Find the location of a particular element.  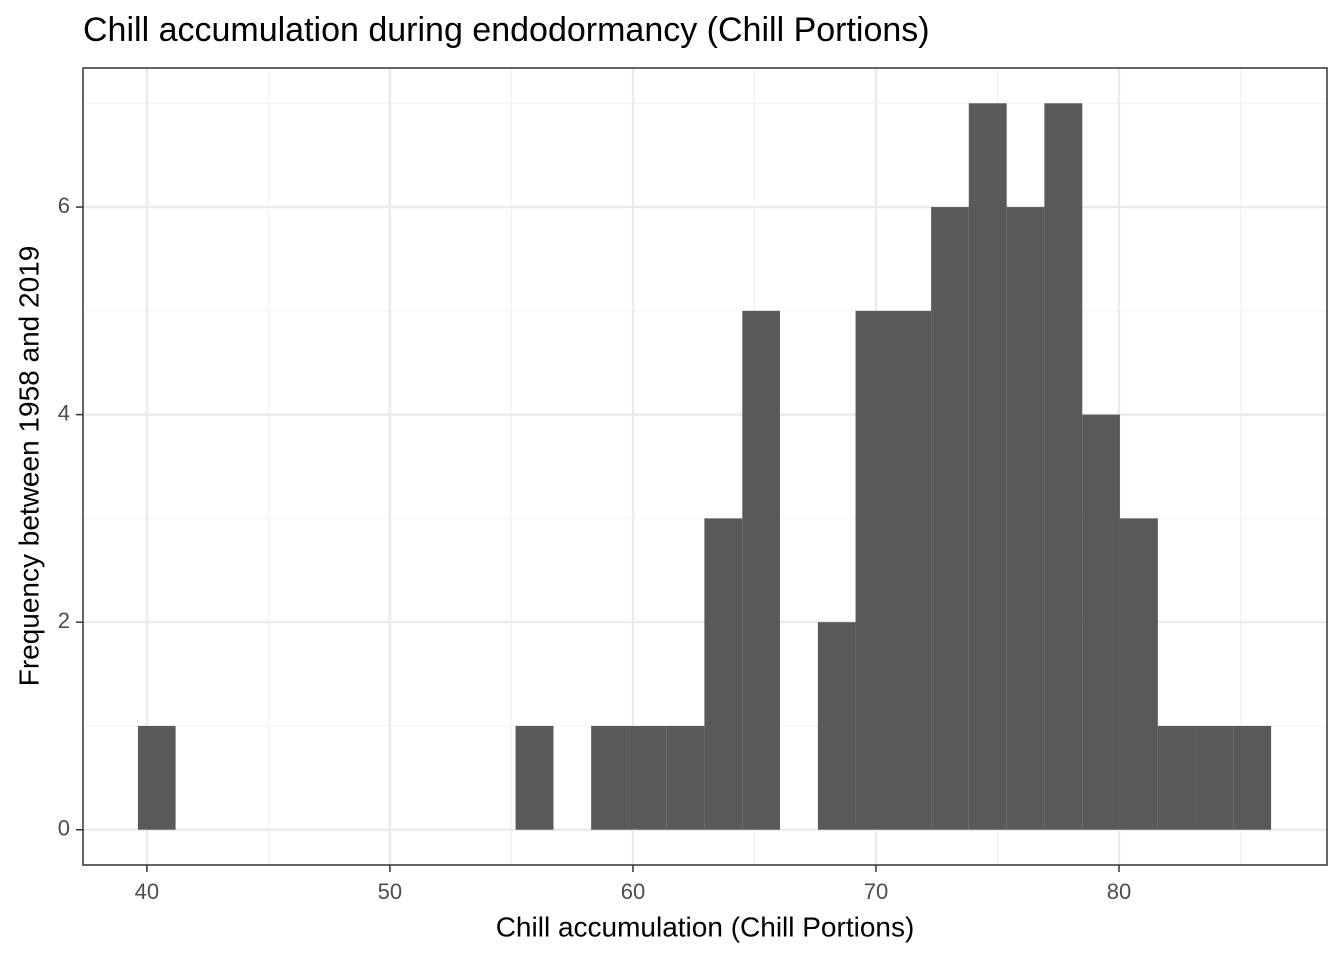

x-tick-label: 70 is located at coordinates (876, 891).